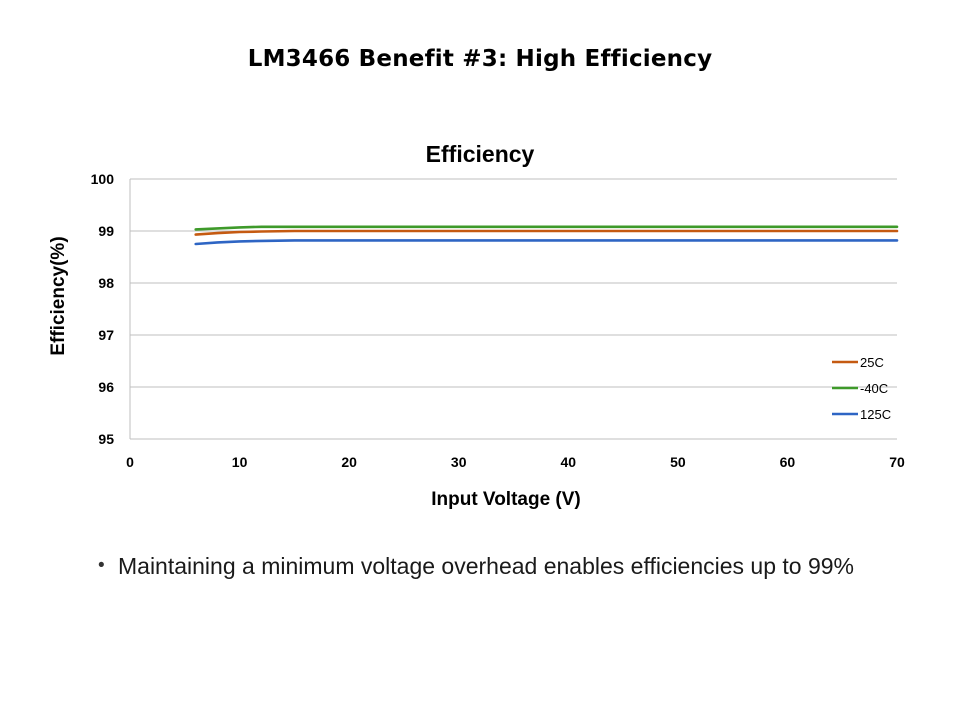  Describe the element at coordinates (106, 387) in the screenshot. I see `y-tick-label: 96` at that location.